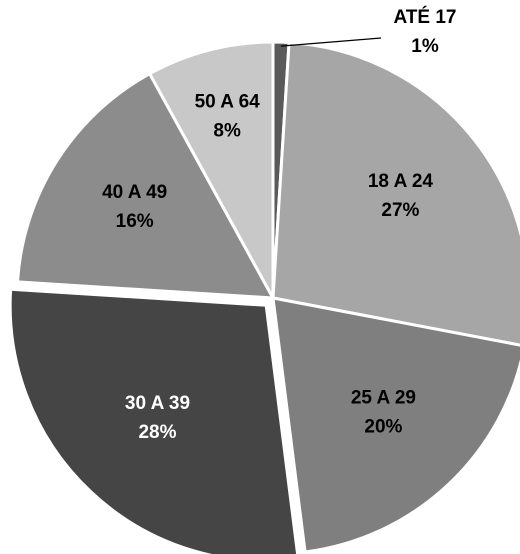 Image resolution: width=520 pixels, height=554 pixels. I want to click on slice-percent-label: 8%, so click(227, 130).